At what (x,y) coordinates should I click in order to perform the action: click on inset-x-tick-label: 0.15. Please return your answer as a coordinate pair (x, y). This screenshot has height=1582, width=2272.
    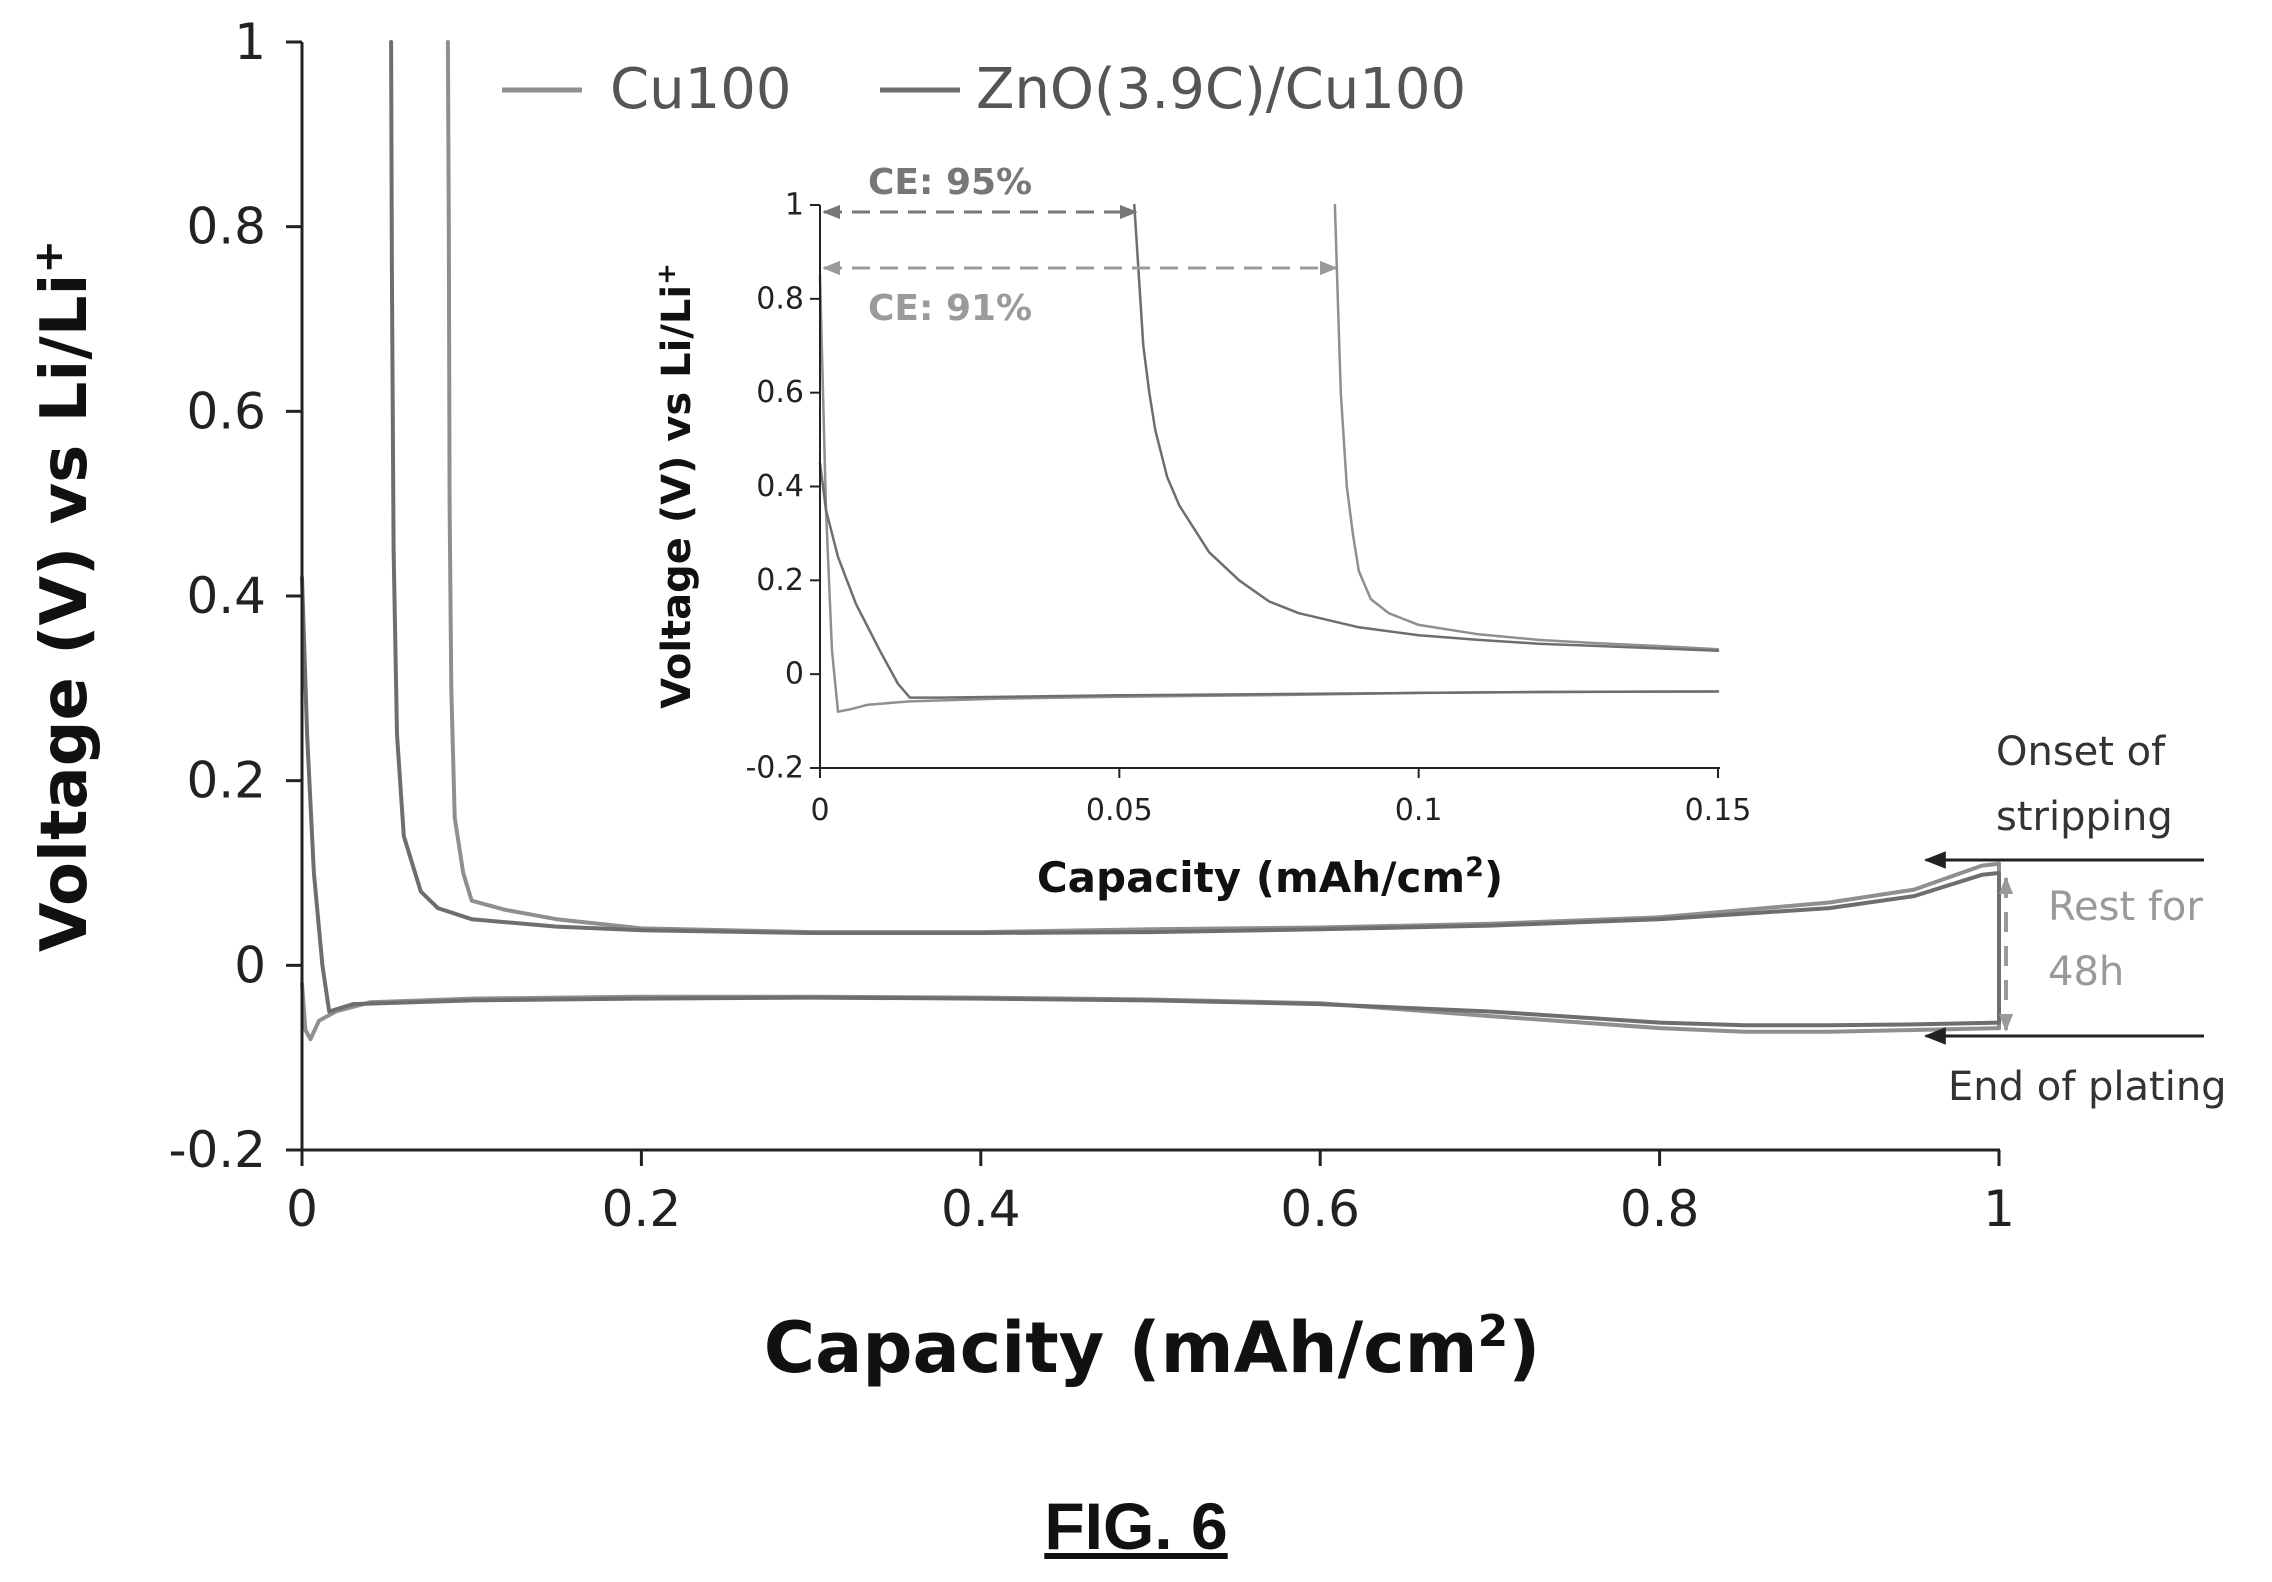
    Looking at the image, I should click on (1718, 810).